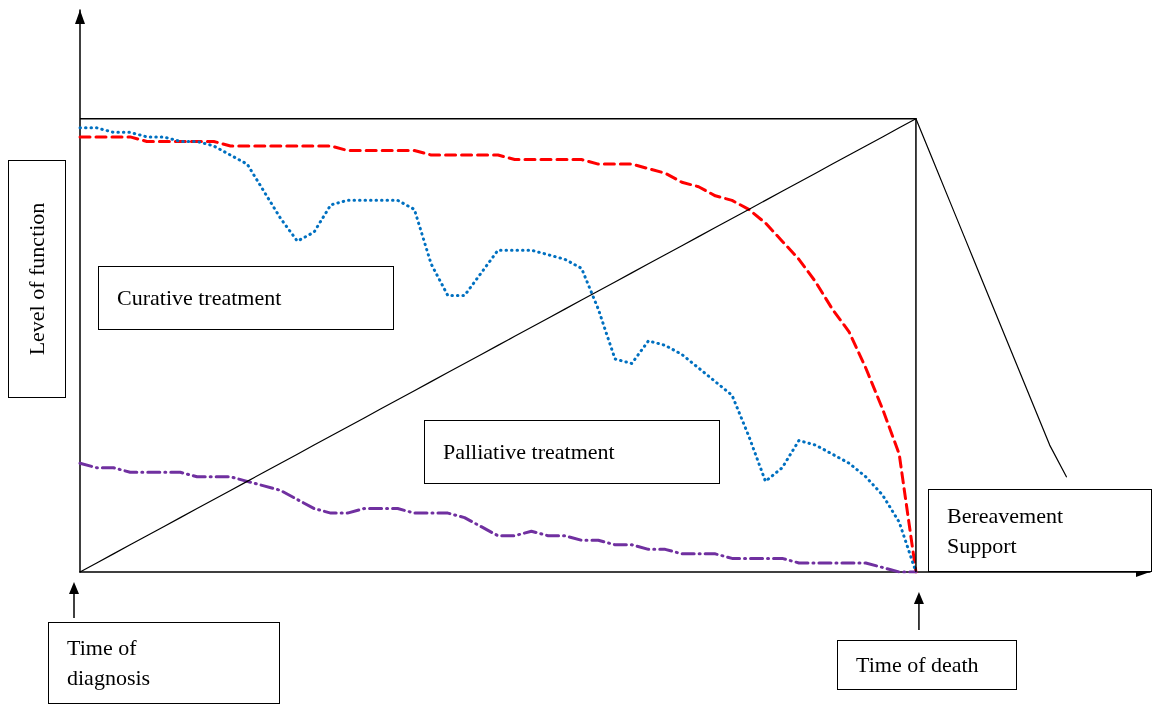 This screenshot has width=1153, height=704. I want to click on text-box: Level of function, so click(37, 279).